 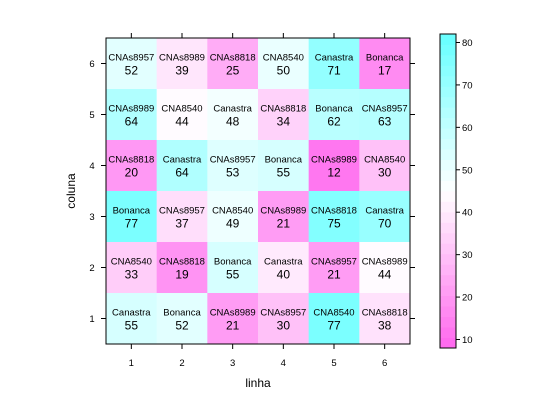 I want to click on colorbar-tick-label: 80, so click(x=467, y=43).